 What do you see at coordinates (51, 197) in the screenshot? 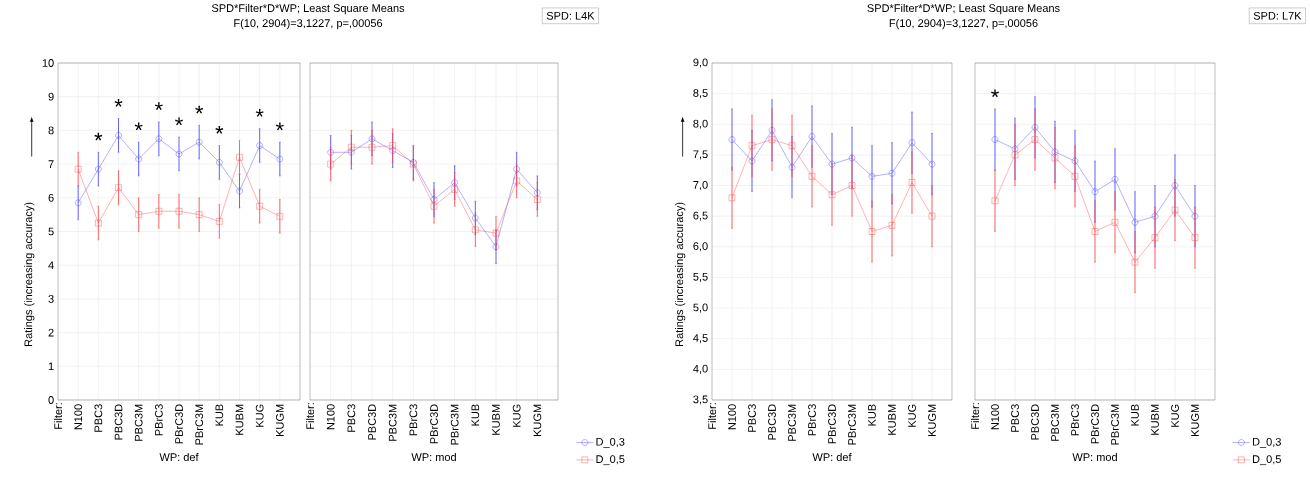
I see `y-tick-label: 6` at bounding box center [51, 197].